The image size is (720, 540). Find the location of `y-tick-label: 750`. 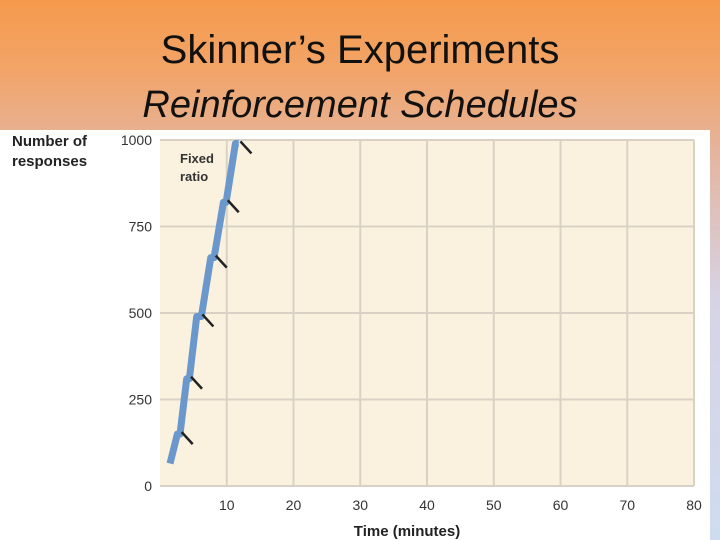

y-tick-label: 750 is located at coordinates (141, 227).